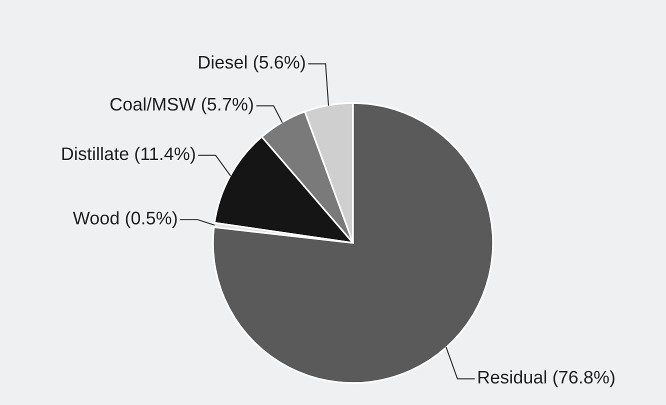 Image resolution: width=666 pixels, height=405 pixels. What do you see at coordinates (124, 219) in the screenshot?
I see `slice-label: Wood (0.5%)` at bounding box center [124, 219].